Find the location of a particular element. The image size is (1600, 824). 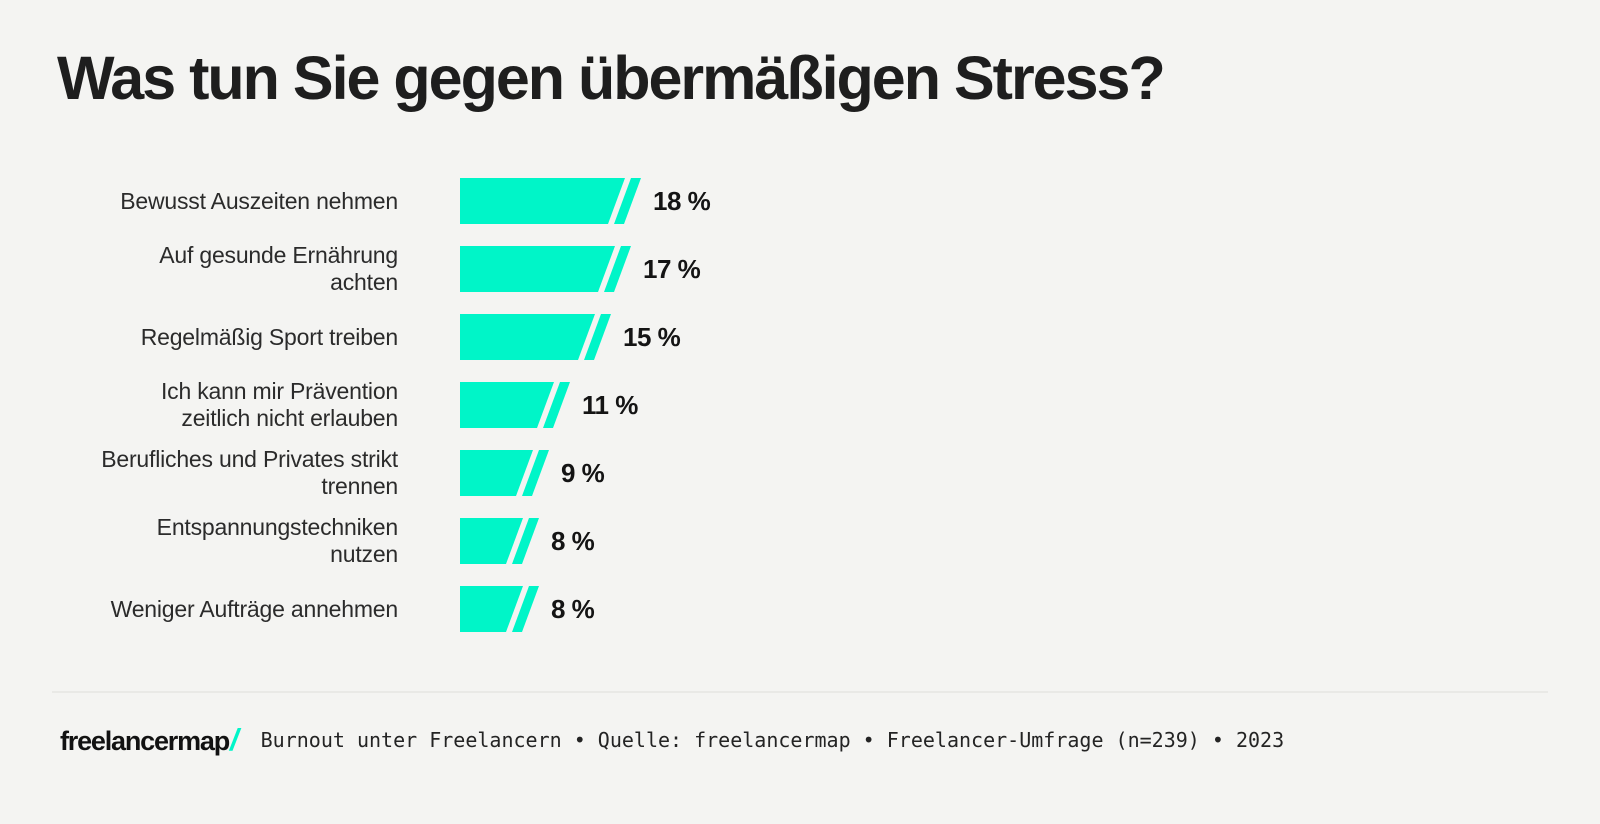

bar-group: 11 % is located at coordinates (549, 405).